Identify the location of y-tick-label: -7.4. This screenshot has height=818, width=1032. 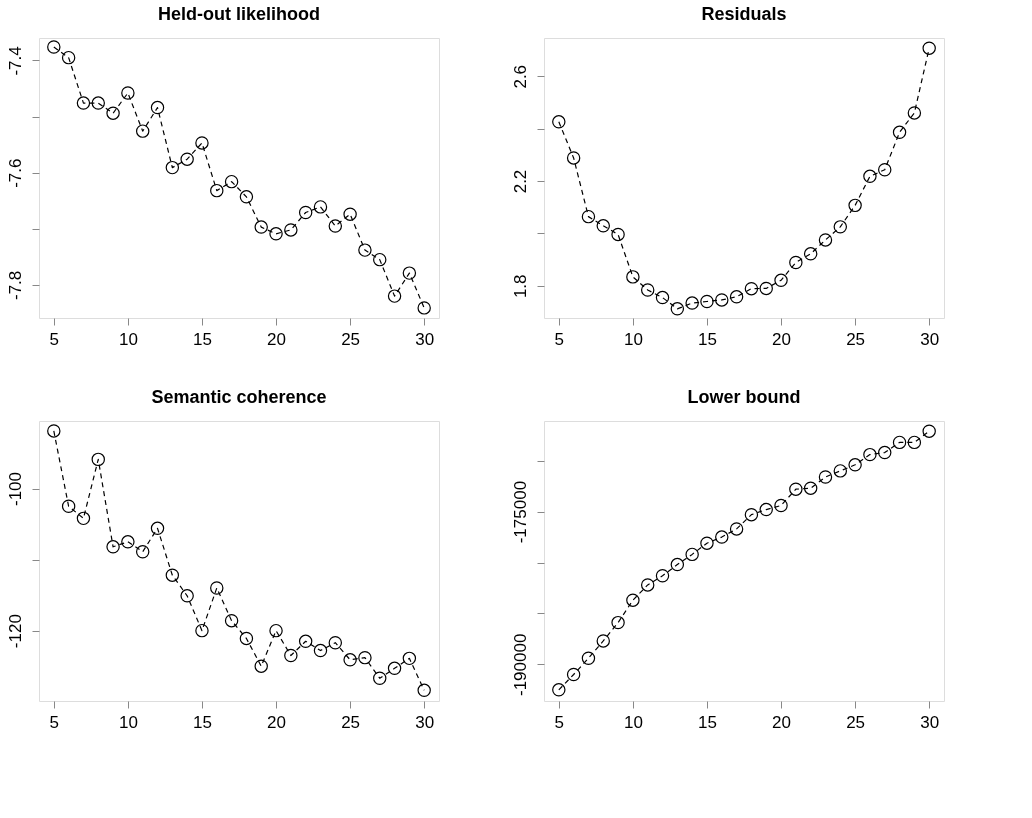
(15, 61).